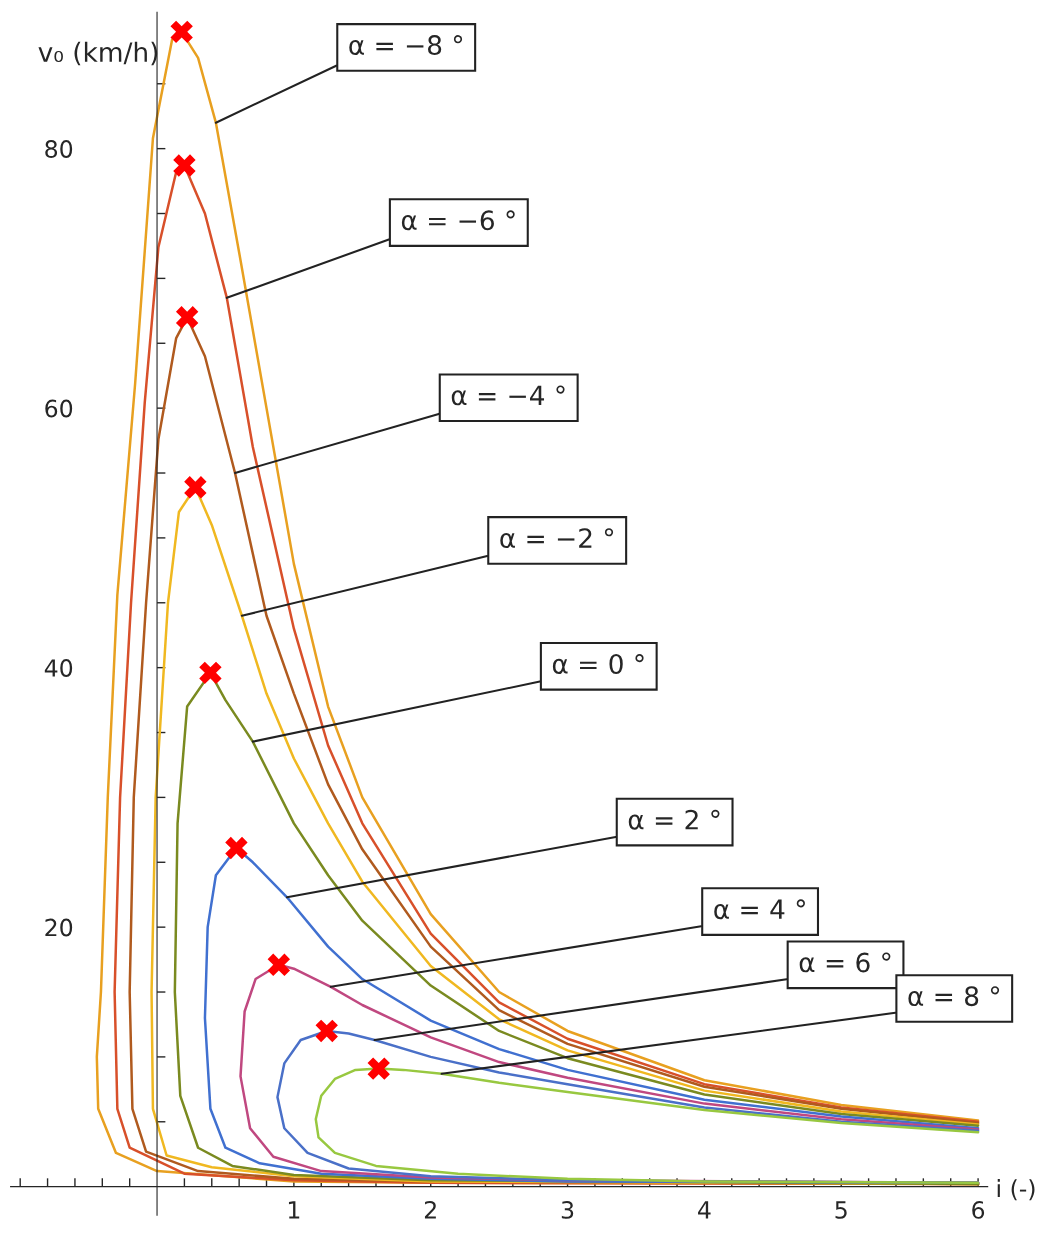 This screenshot has height=1240, width=1062. Describe the element at coordinates (59, 149) in the screenshot. I see `y-tick-label: 80` at that location.